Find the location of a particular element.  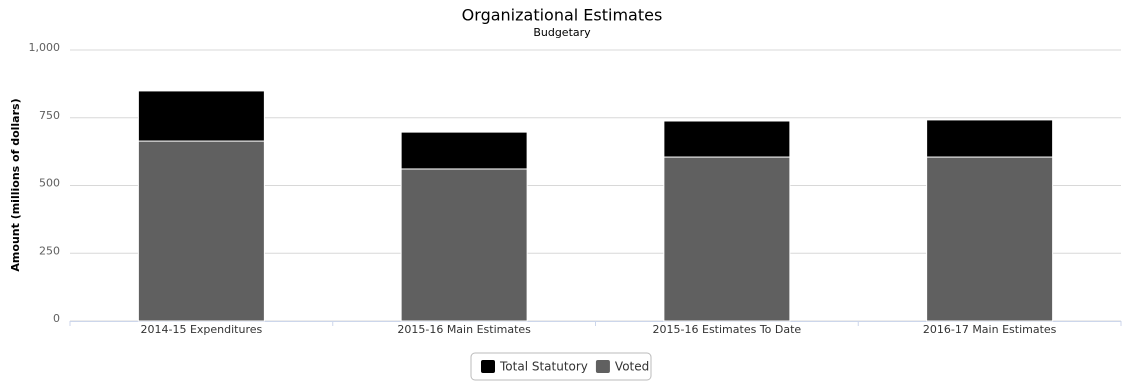

y-tick-label: 500 is located at coordinates (49, 183).